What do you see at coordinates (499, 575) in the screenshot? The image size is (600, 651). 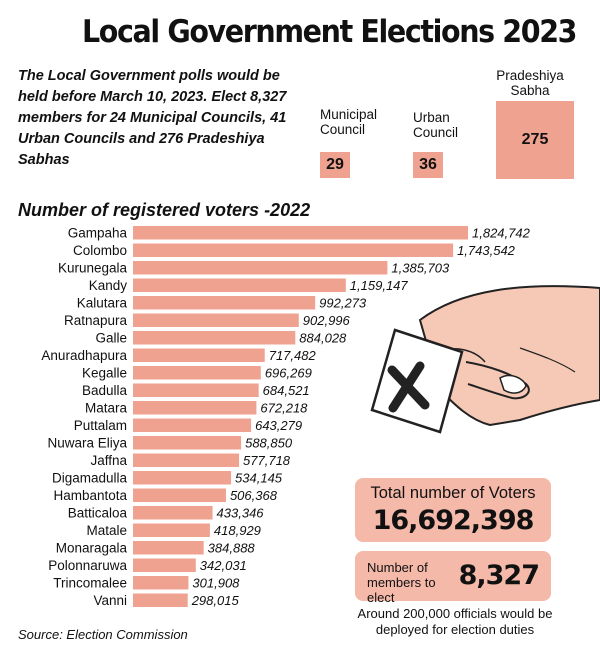 I see `members-value: 8,327` at bounding box center [499, 575].